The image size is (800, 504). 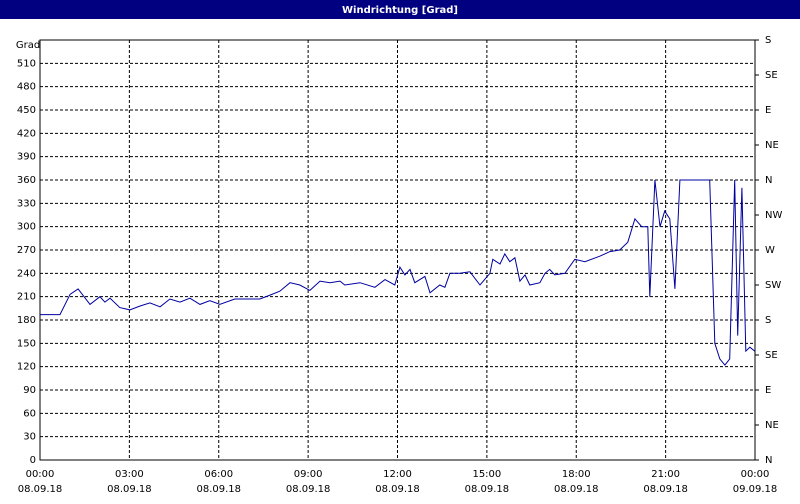 I want to click on y-tick-label: 180, so click(x=26, y=320).